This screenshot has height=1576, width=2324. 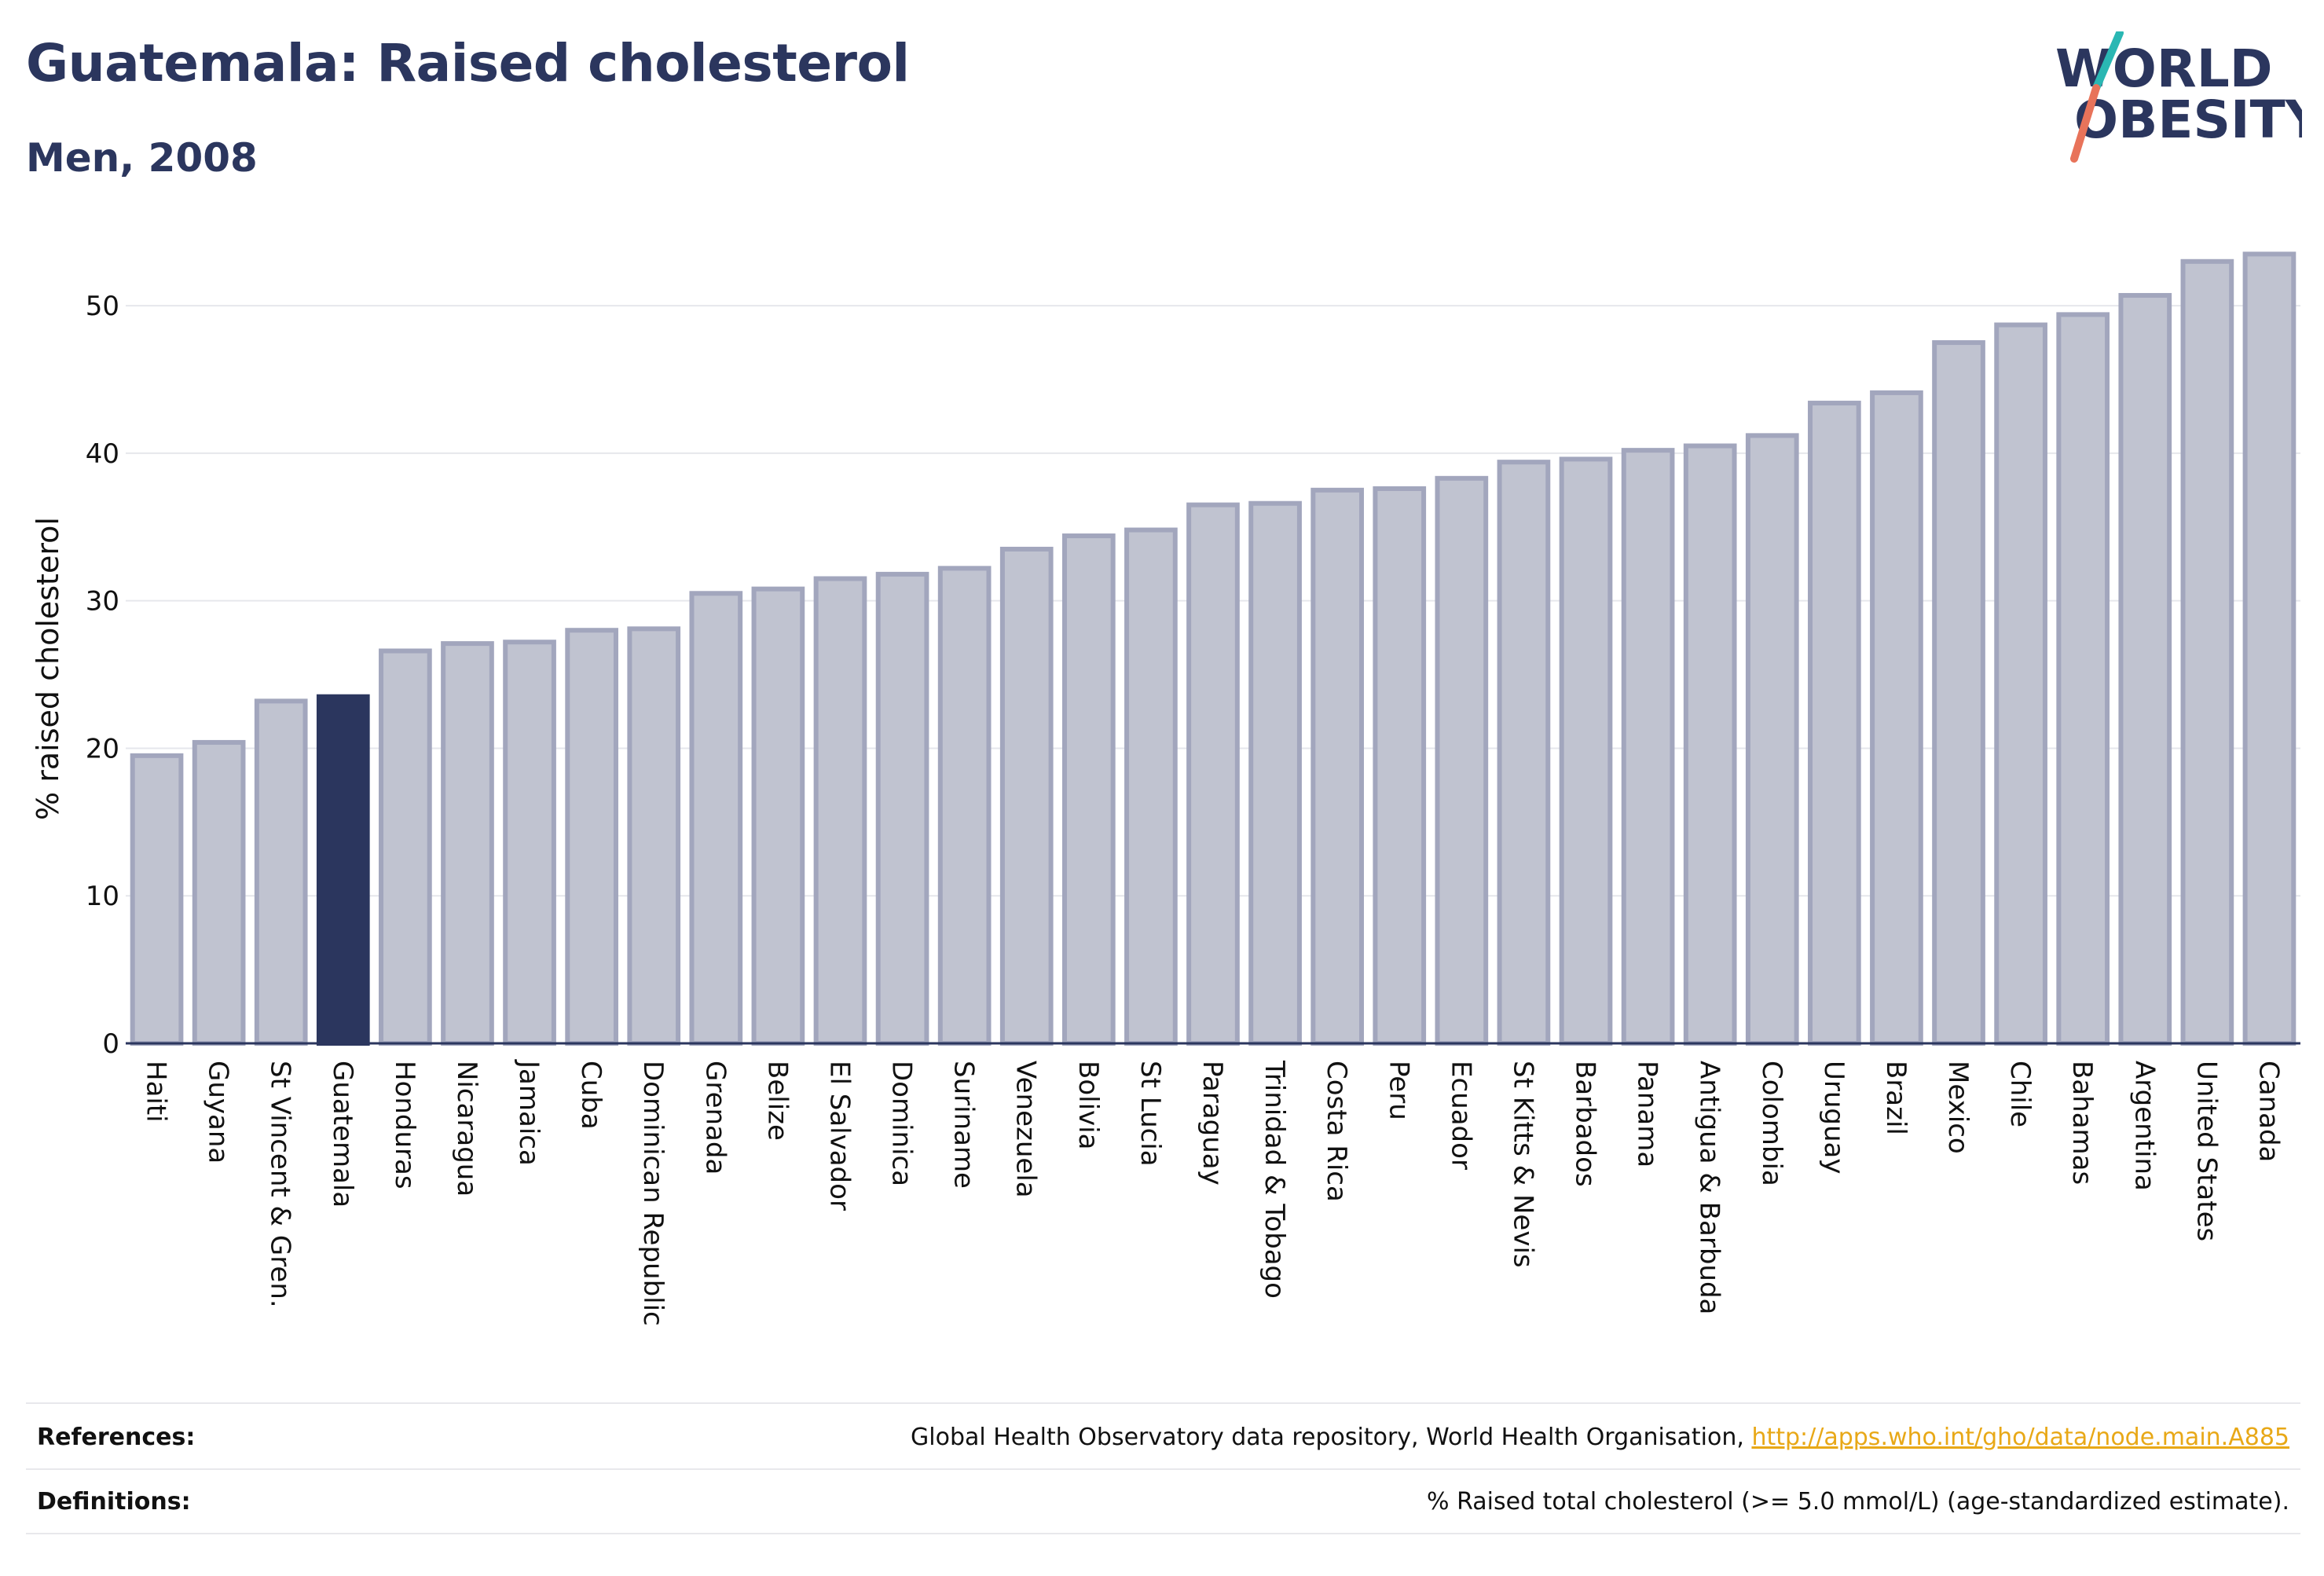 What do you see at coordinates (1213, 774) in the screenshot?
I see `bar-paraguay` at bounding box center [1213, 774].